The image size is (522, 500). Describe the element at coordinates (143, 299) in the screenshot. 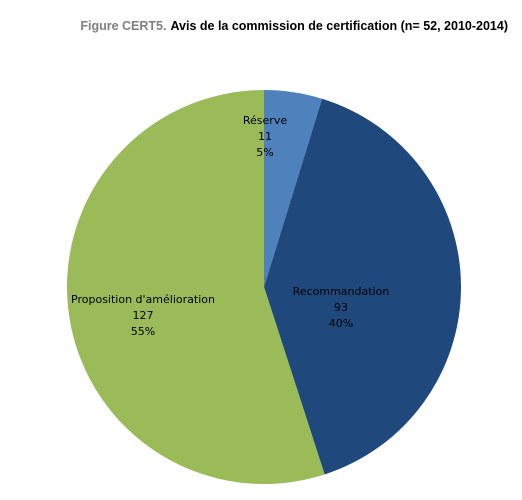

I see `slice-name: Proposition d'amélioration` at that location.